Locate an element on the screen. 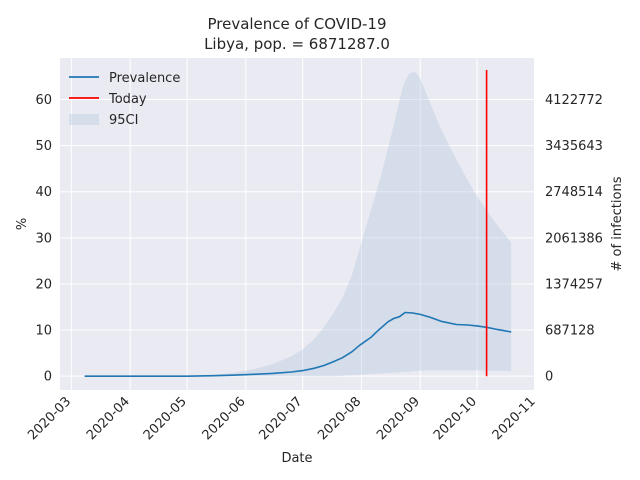 This screenshot has height=480, width=640. legend-today-label: Today is located at coordinates (127, 99).